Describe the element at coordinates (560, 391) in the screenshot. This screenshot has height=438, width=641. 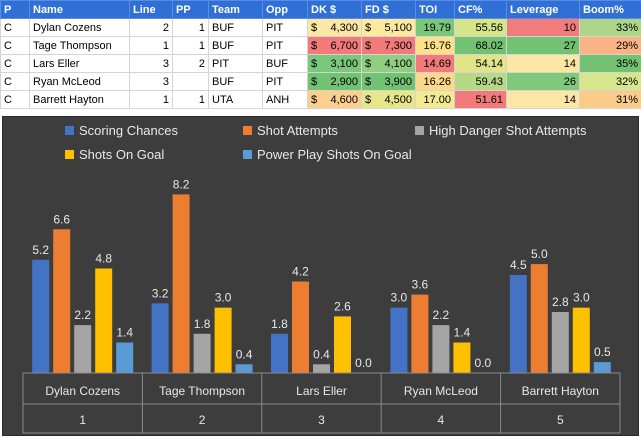
I see `category-label: Barrett Hayton` at that location.